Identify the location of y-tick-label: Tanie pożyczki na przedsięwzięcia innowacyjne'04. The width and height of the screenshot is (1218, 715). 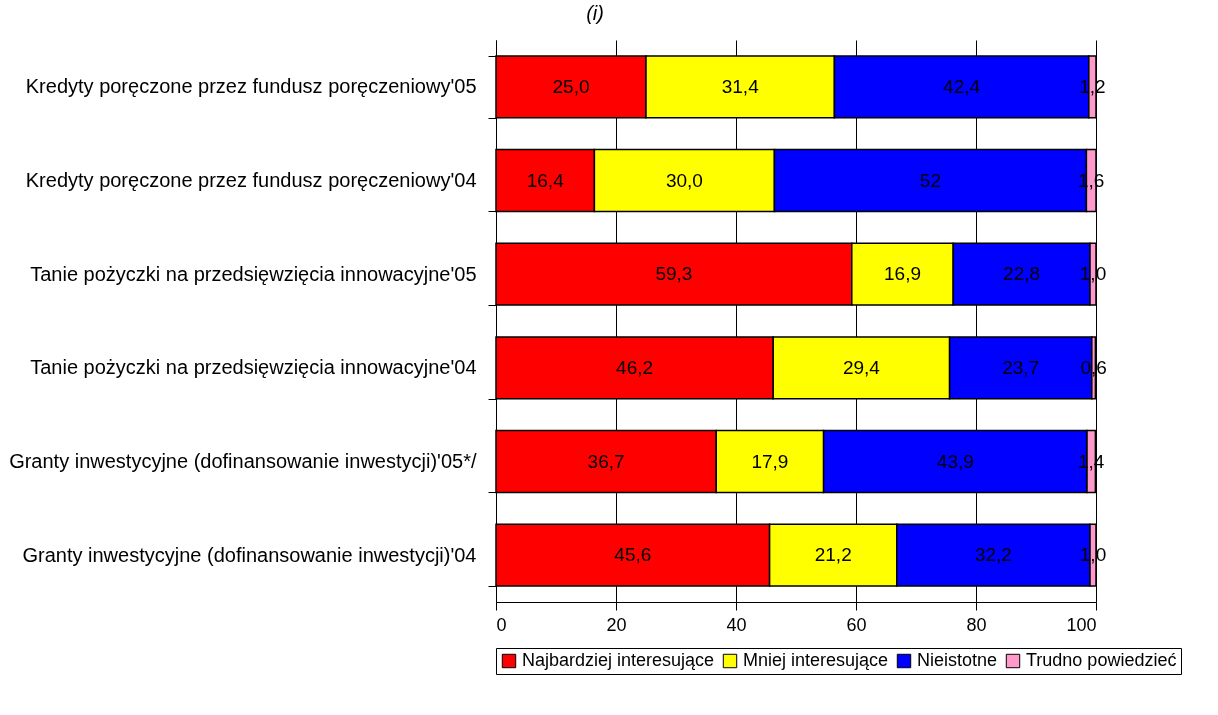
(253, 367).